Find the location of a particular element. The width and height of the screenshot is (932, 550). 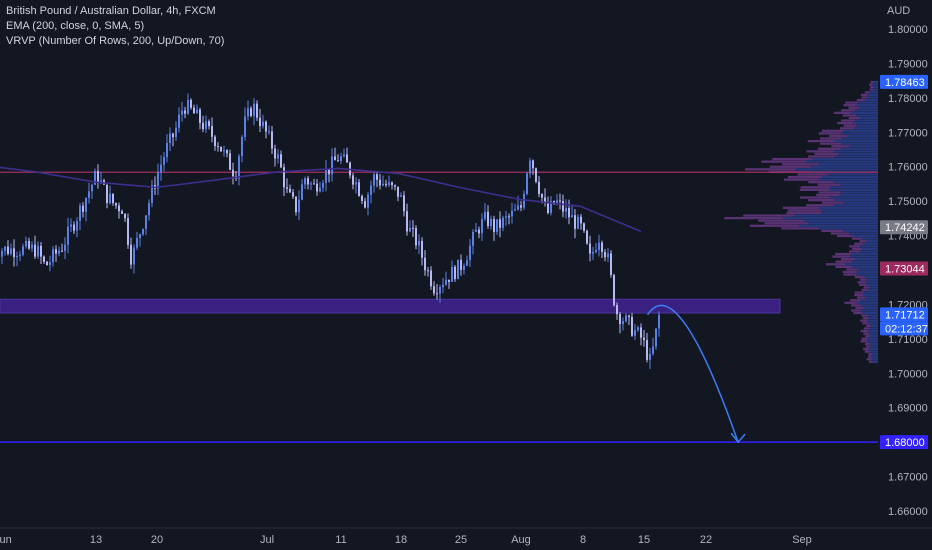

ema-indicator-label: EMA (200, close, 0, SMA, 5) is located at coordinates (75, 26).